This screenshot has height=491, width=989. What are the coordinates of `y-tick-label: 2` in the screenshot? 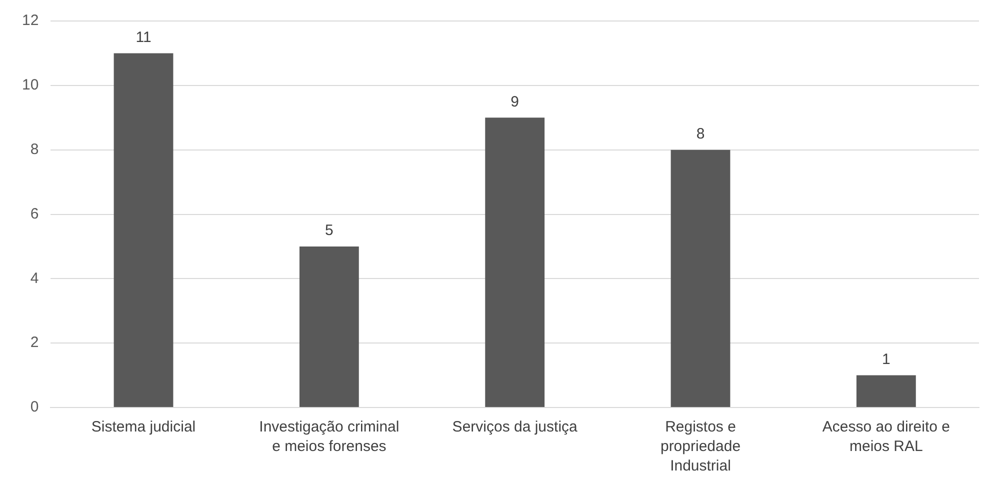 It's located at (34, 343).